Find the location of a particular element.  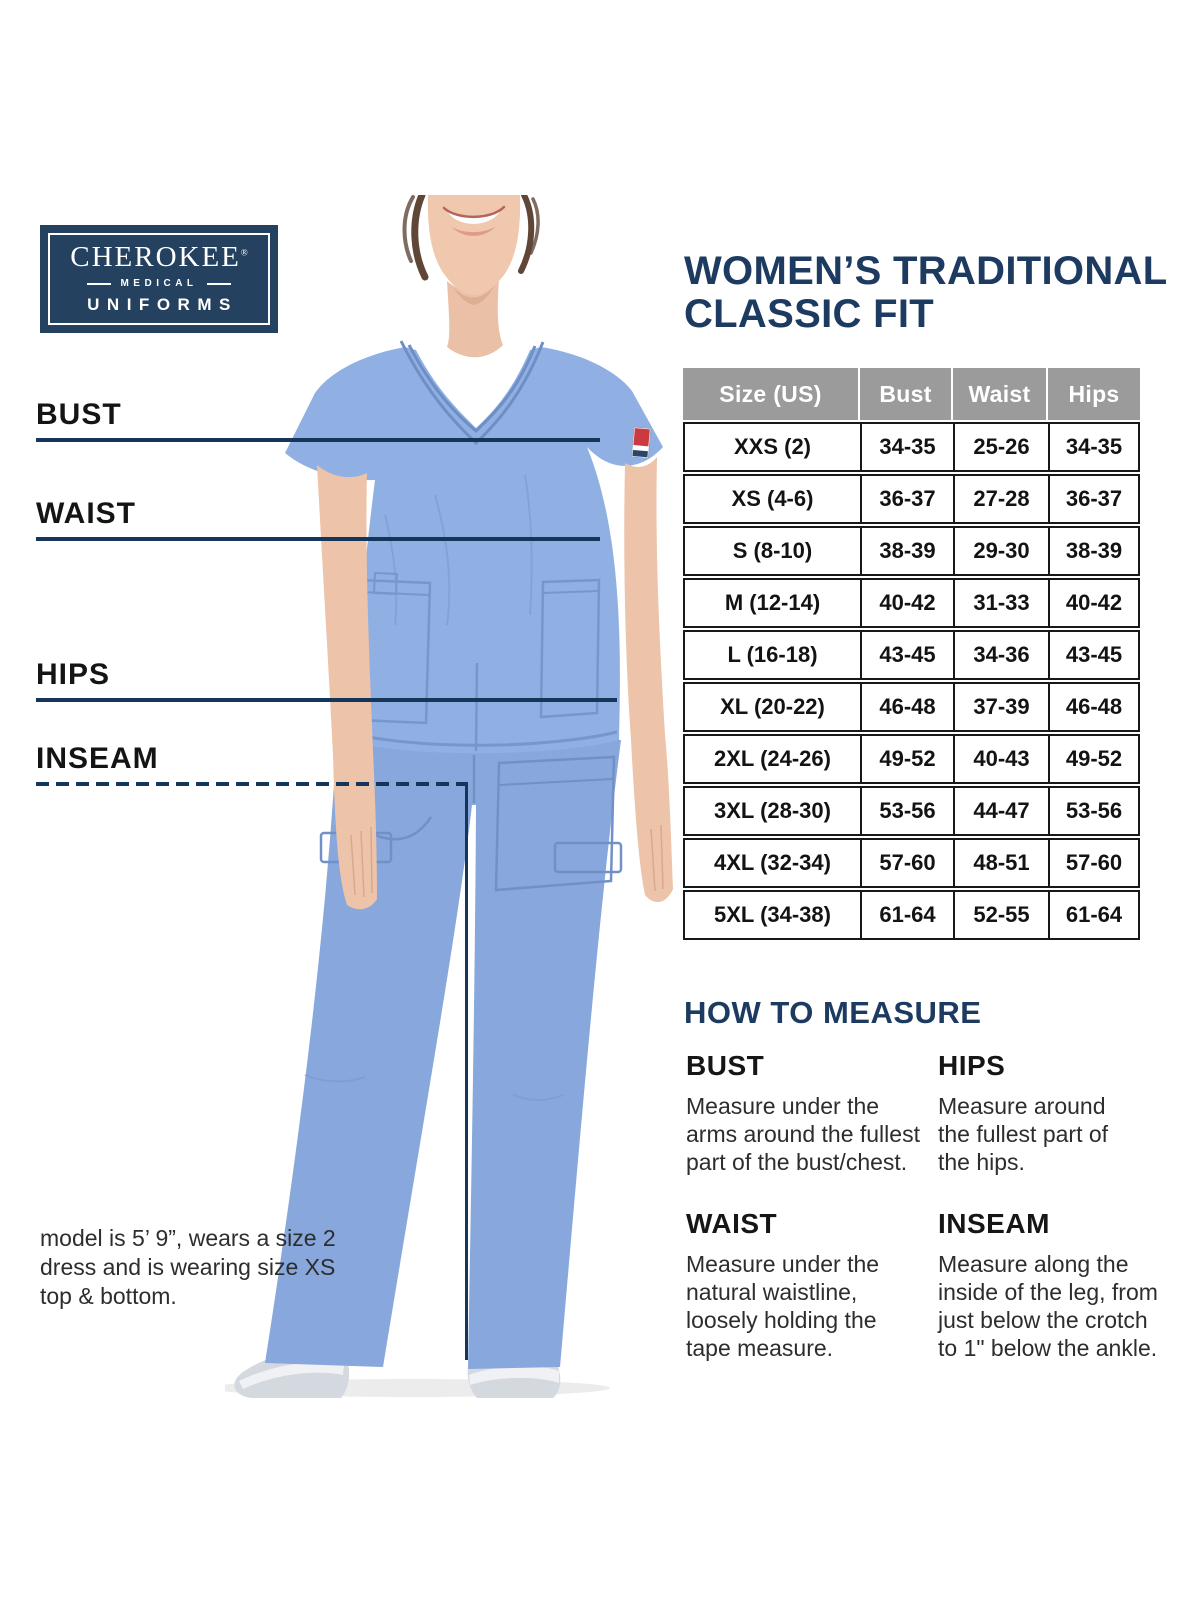

size-row: 2XL (24-26) 49-52 40-43 49-52 is located at coordinates (911, 759).